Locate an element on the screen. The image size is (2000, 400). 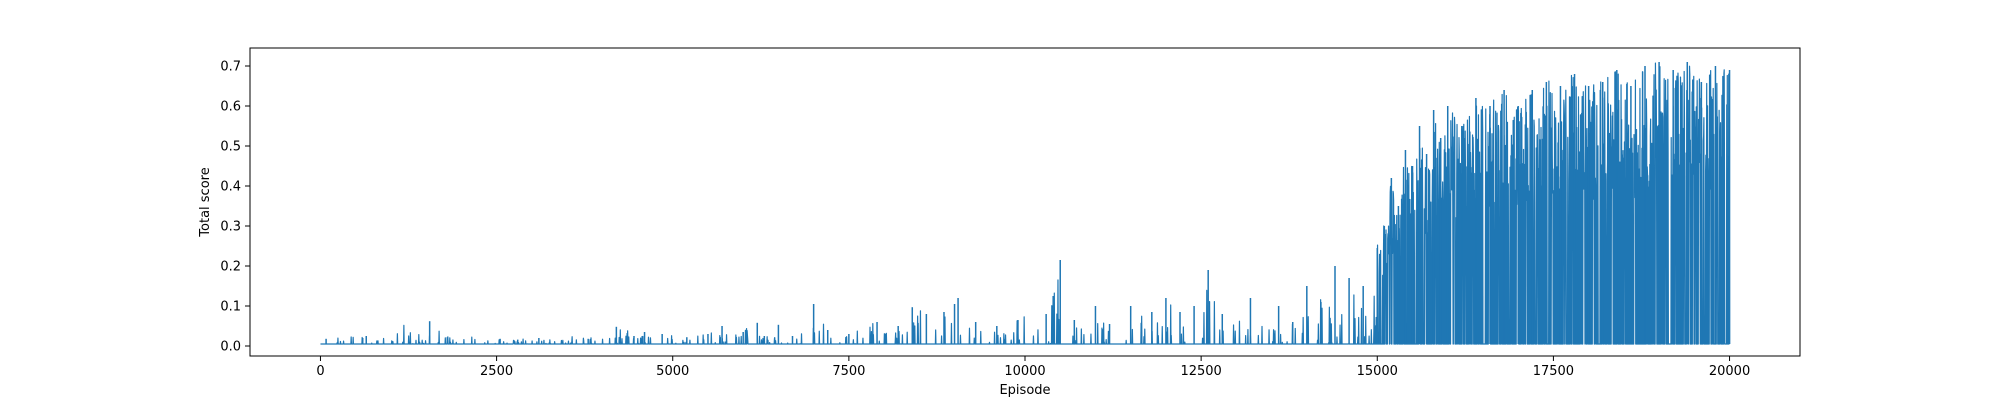
y-axis-ticks: 0.0 0.1 0.2 0.3 0.4 0.5 0.6 0.7 is located at coordinates (235, 207).